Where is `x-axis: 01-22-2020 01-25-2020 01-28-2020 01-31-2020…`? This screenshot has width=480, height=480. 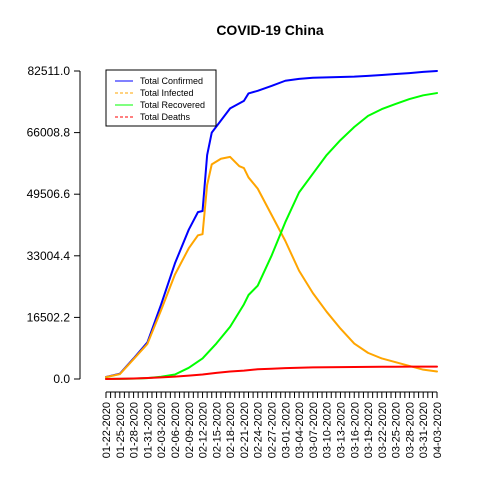
x-axis: 01-22-2020 01-25-2020 01-28-2020 01-31-2020… is located at coordinates (272, 425).